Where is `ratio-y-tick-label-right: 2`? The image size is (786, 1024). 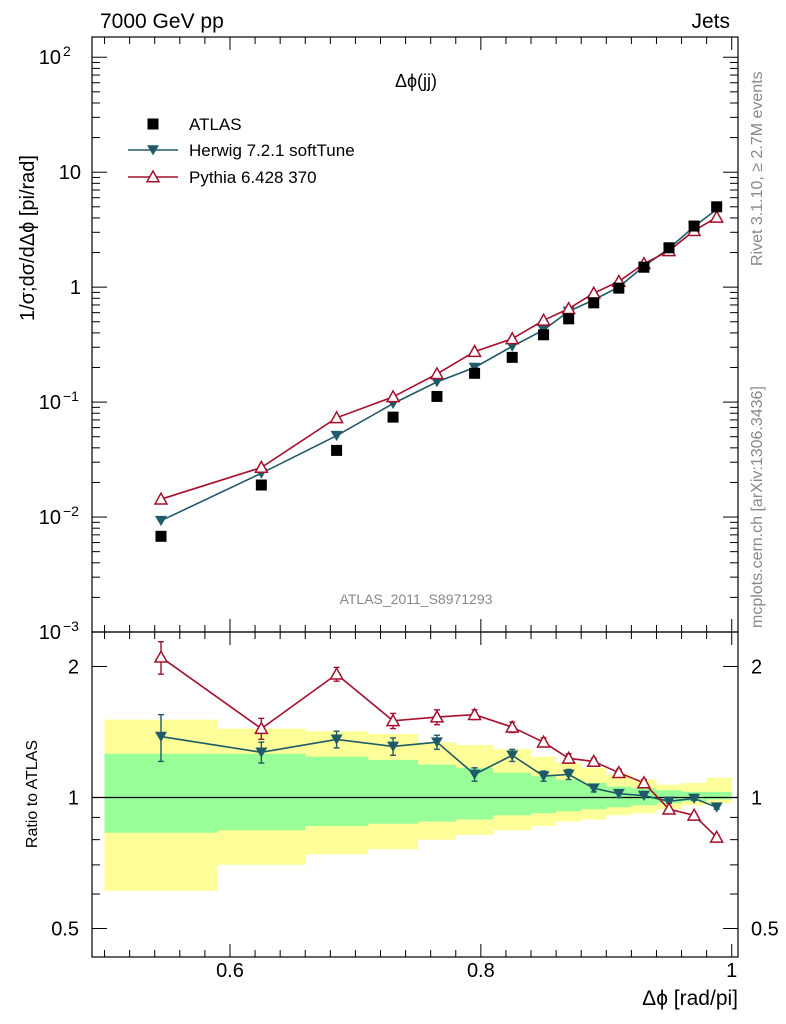 ratio-y-tick-label-right: 2 is located at coordinates (756, 667).